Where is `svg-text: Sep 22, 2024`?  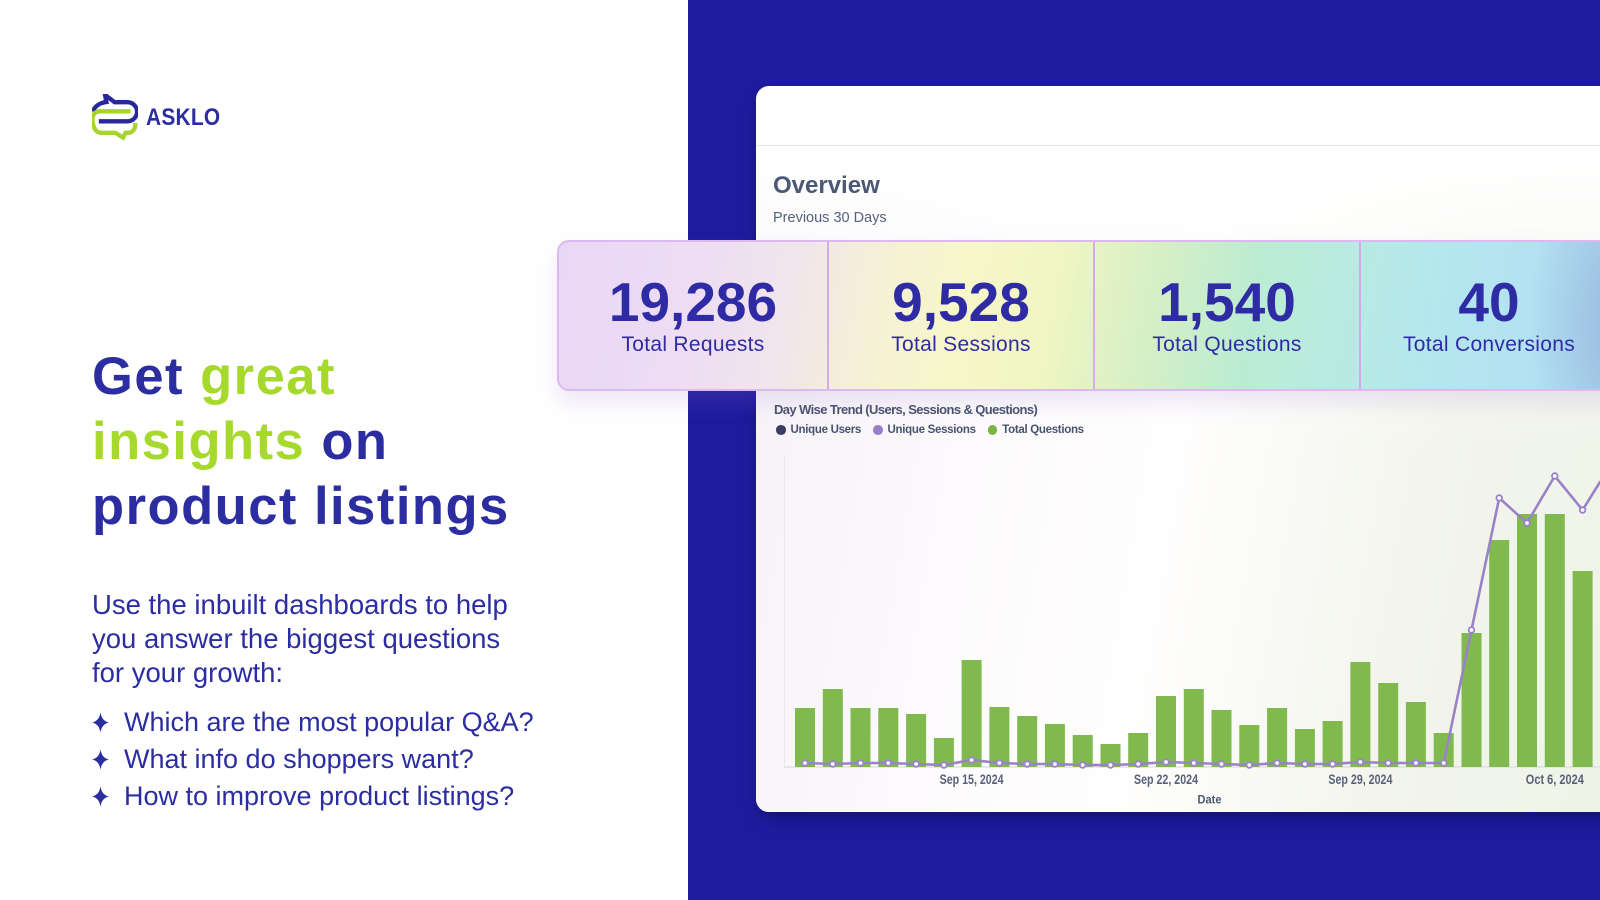 svg-text: Sep 22, 2024 is located at coordinates (1166, 779).